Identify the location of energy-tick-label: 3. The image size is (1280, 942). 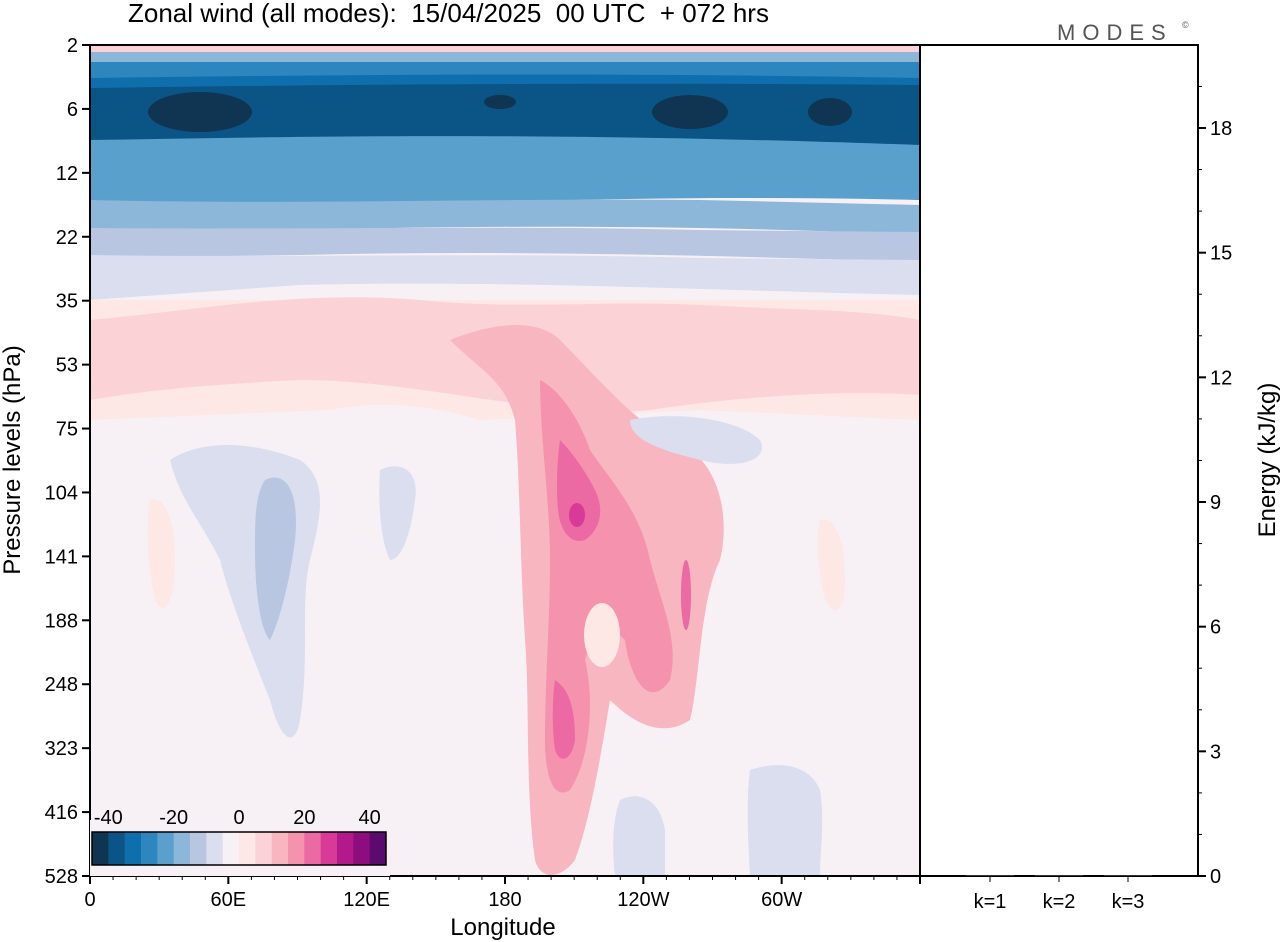
(1215, 752).